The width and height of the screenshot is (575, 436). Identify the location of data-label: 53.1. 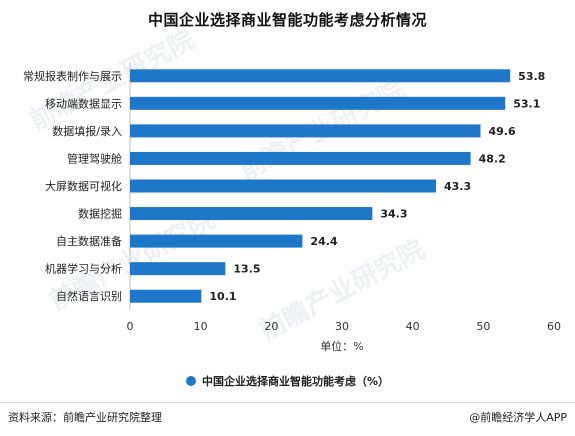
(526, 103).